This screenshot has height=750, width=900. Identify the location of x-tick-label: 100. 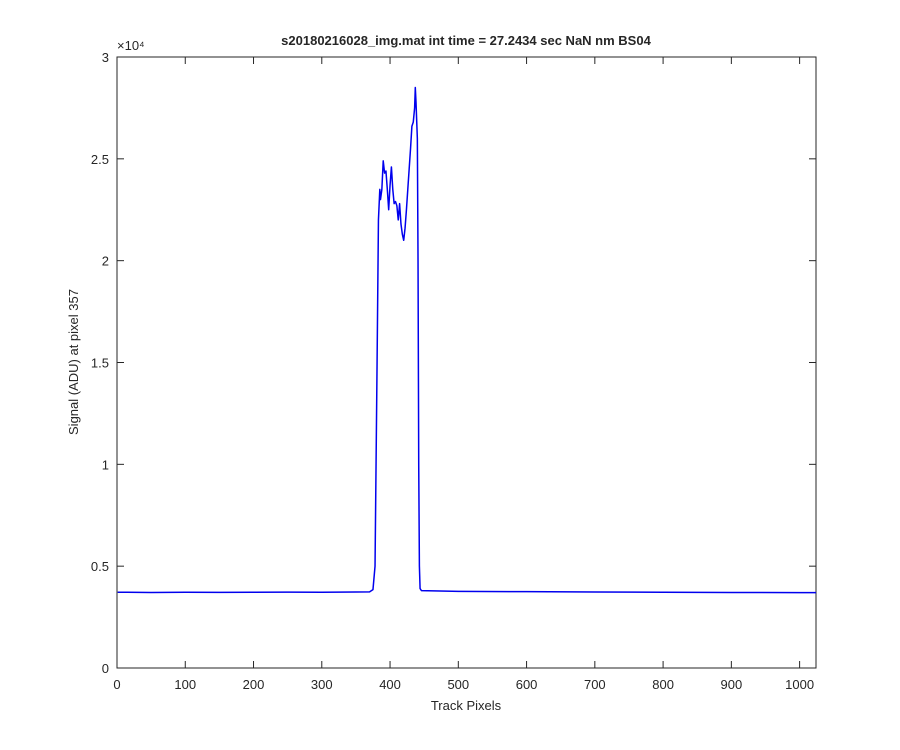
(185, 684).